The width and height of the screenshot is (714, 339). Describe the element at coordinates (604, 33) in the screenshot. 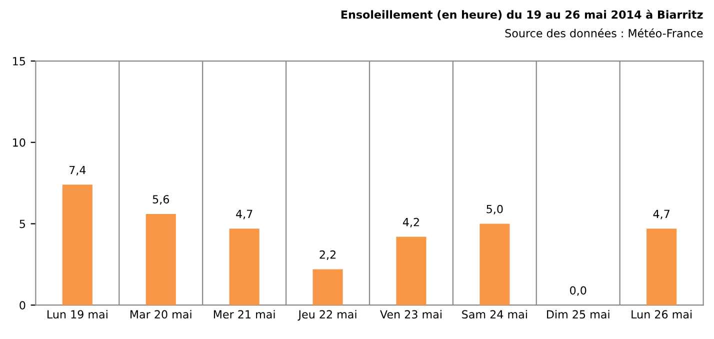

I see `source-note: Source des données : Météo-France` at that location.